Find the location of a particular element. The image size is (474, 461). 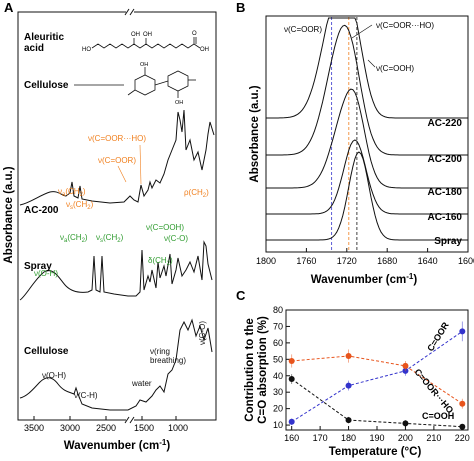

ann-ac200-vs: νs(CH2) is located at coordinates (80, 205).